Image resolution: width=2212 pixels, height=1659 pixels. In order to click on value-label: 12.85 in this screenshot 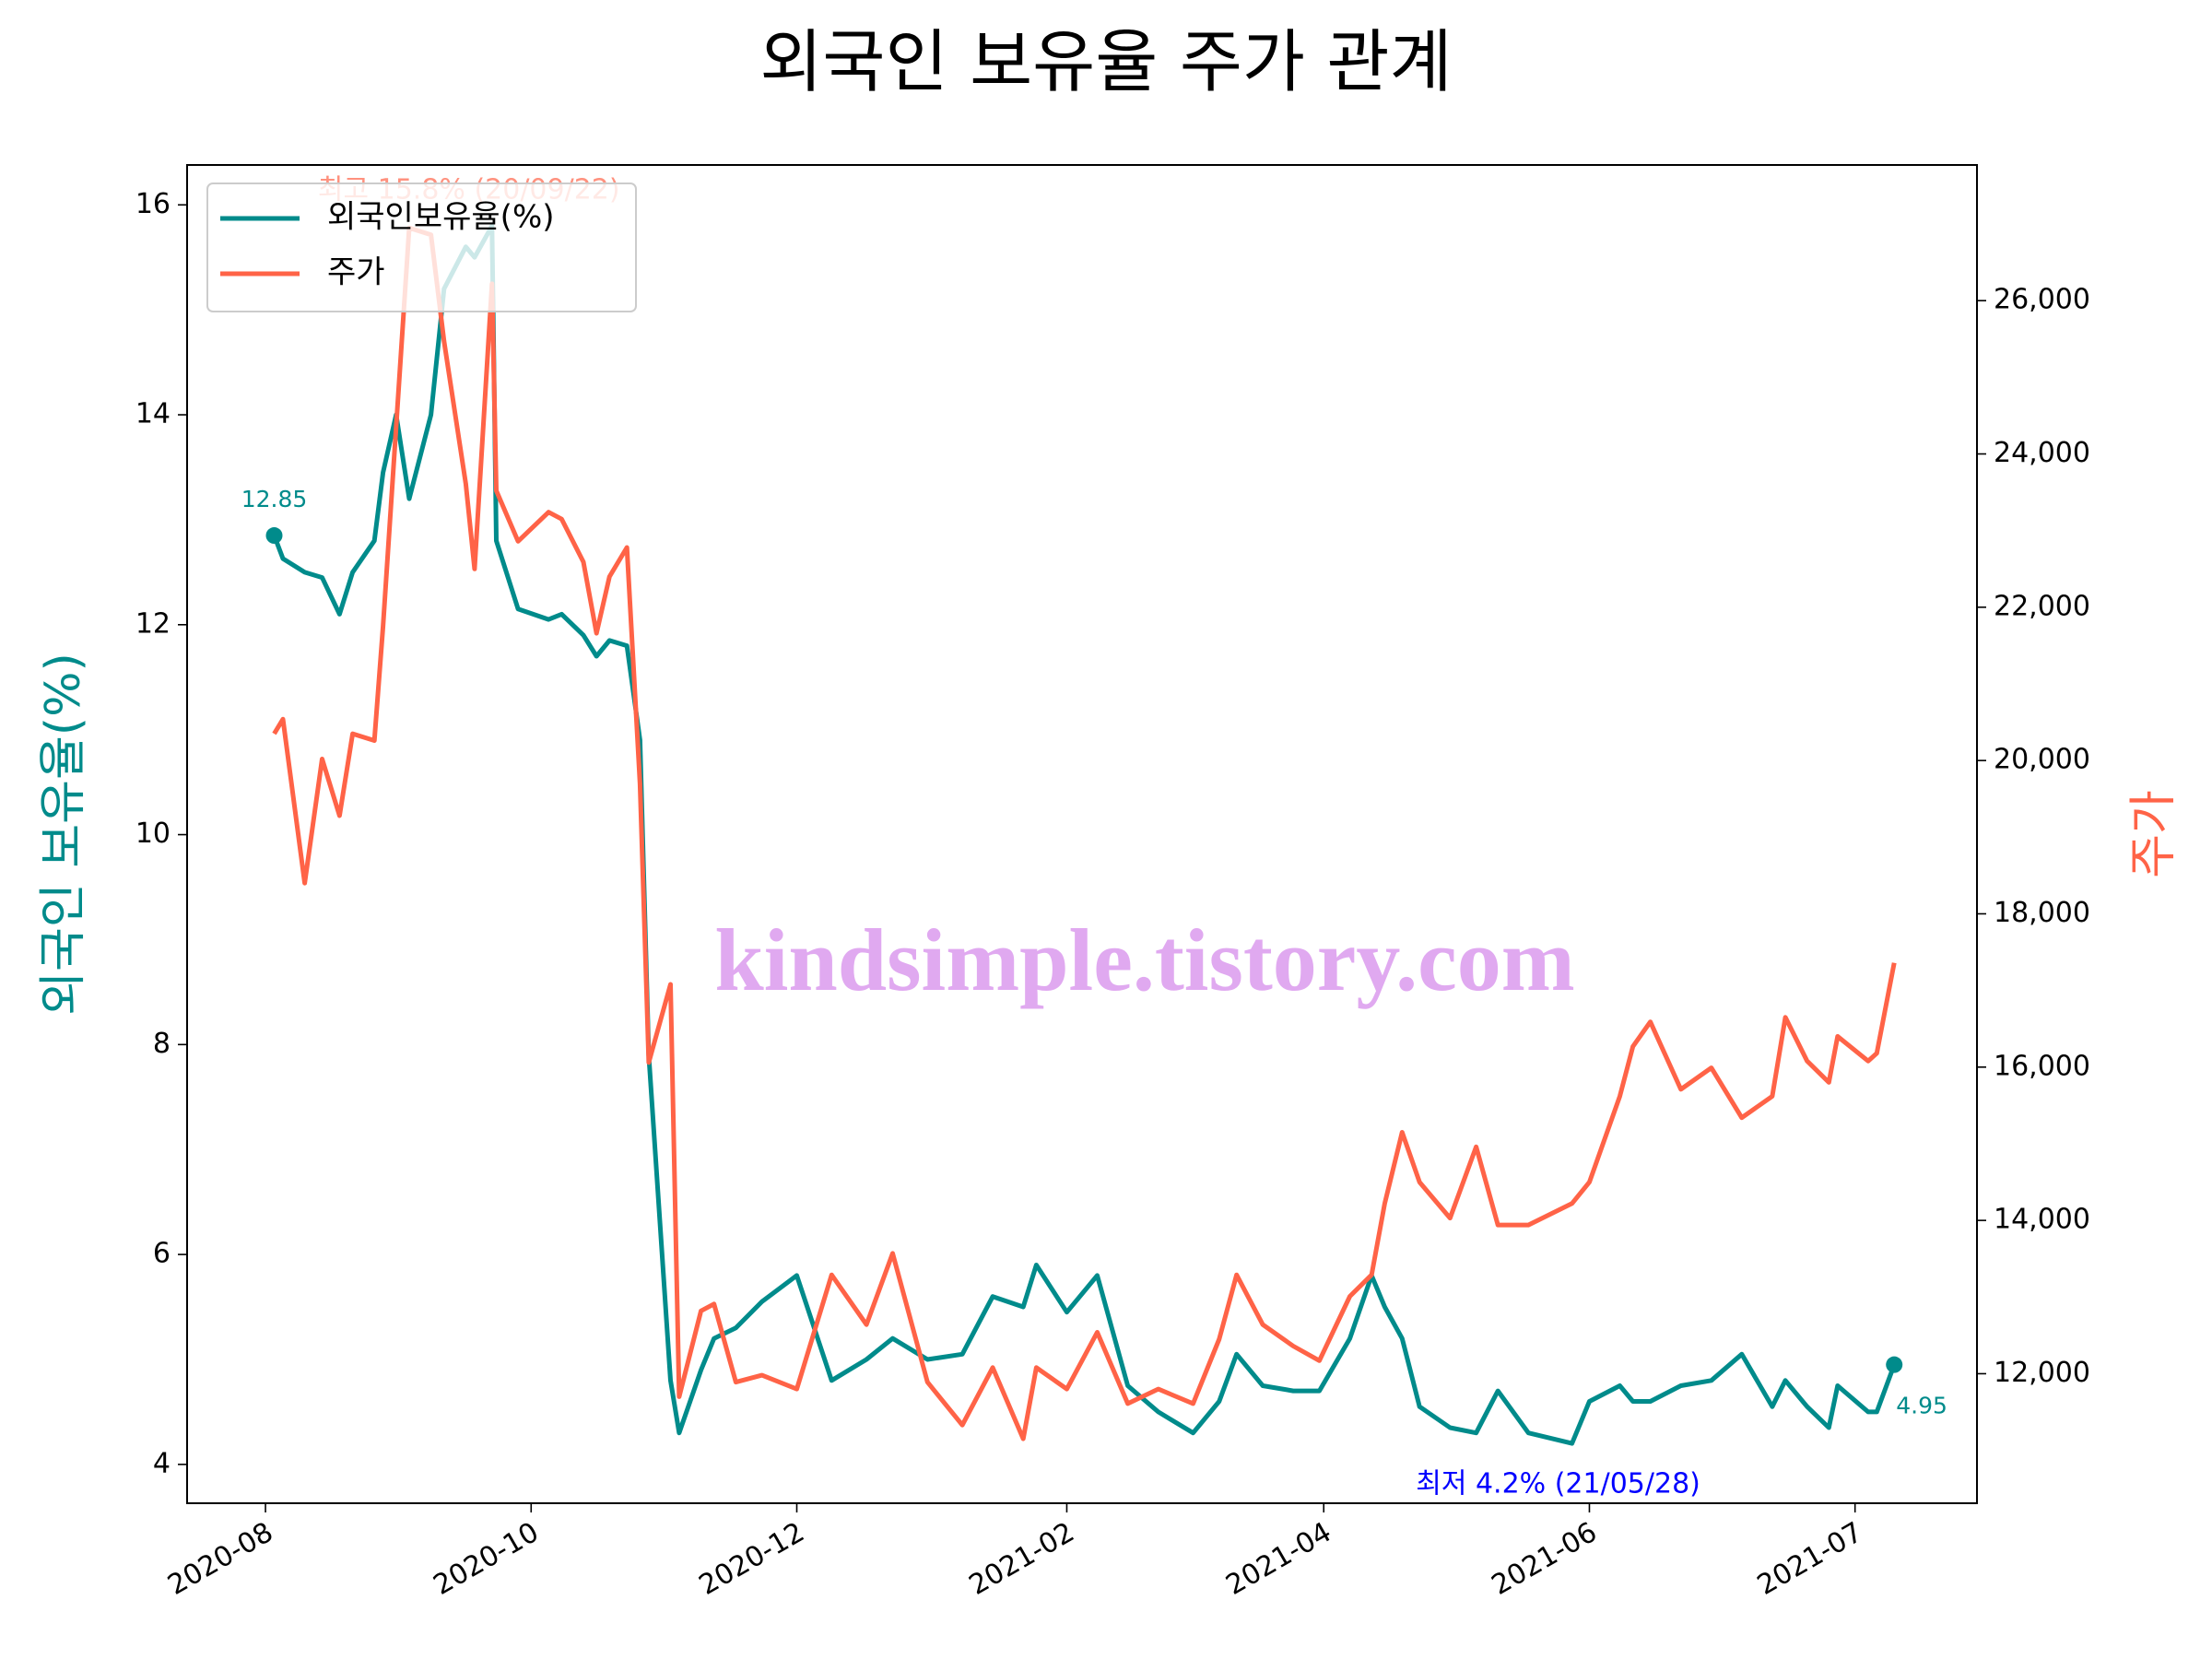, I will do `click(274, 499)`.